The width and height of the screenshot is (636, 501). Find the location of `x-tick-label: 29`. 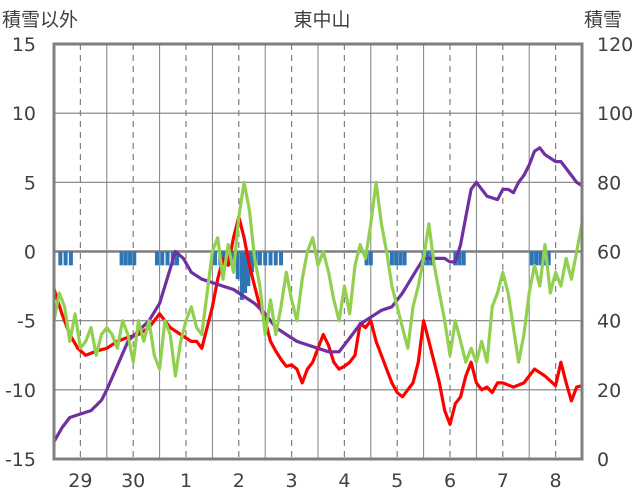

x-tick-label: 29 is located at coordinates (80, 481).